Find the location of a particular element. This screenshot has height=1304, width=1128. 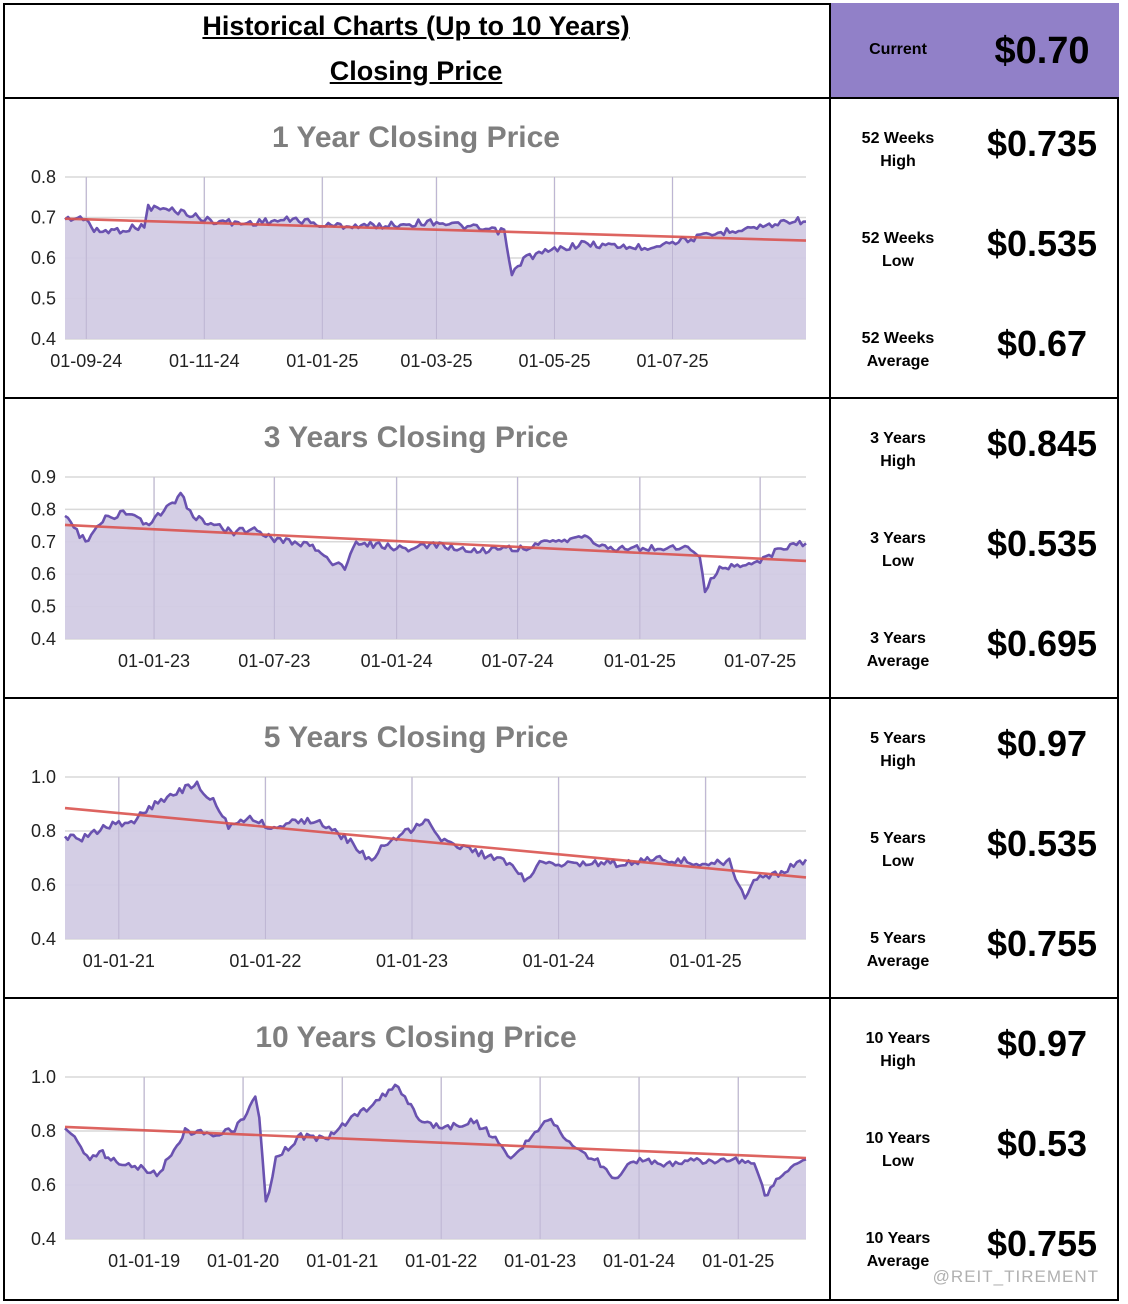

page-title: Historical Charts (Up to 10 Years) is located at coordinates (416, 26).